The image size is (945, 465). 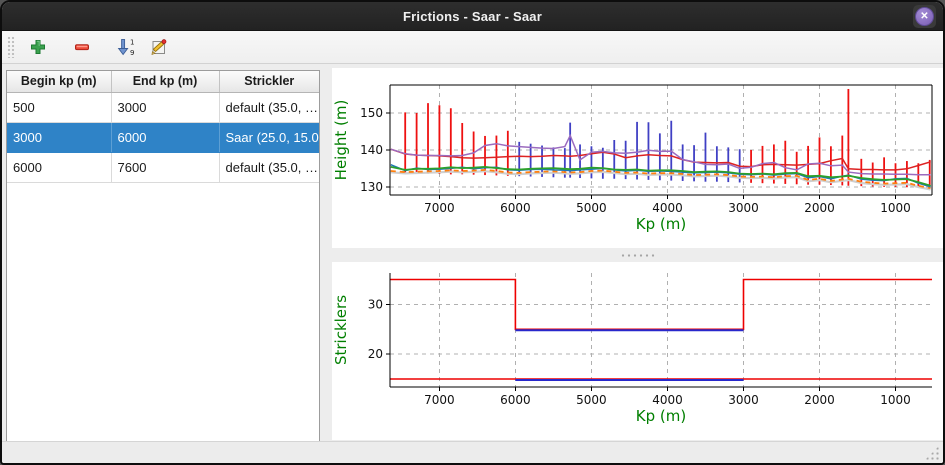 I want to click on plus-icon, so click(x=38, y=47).